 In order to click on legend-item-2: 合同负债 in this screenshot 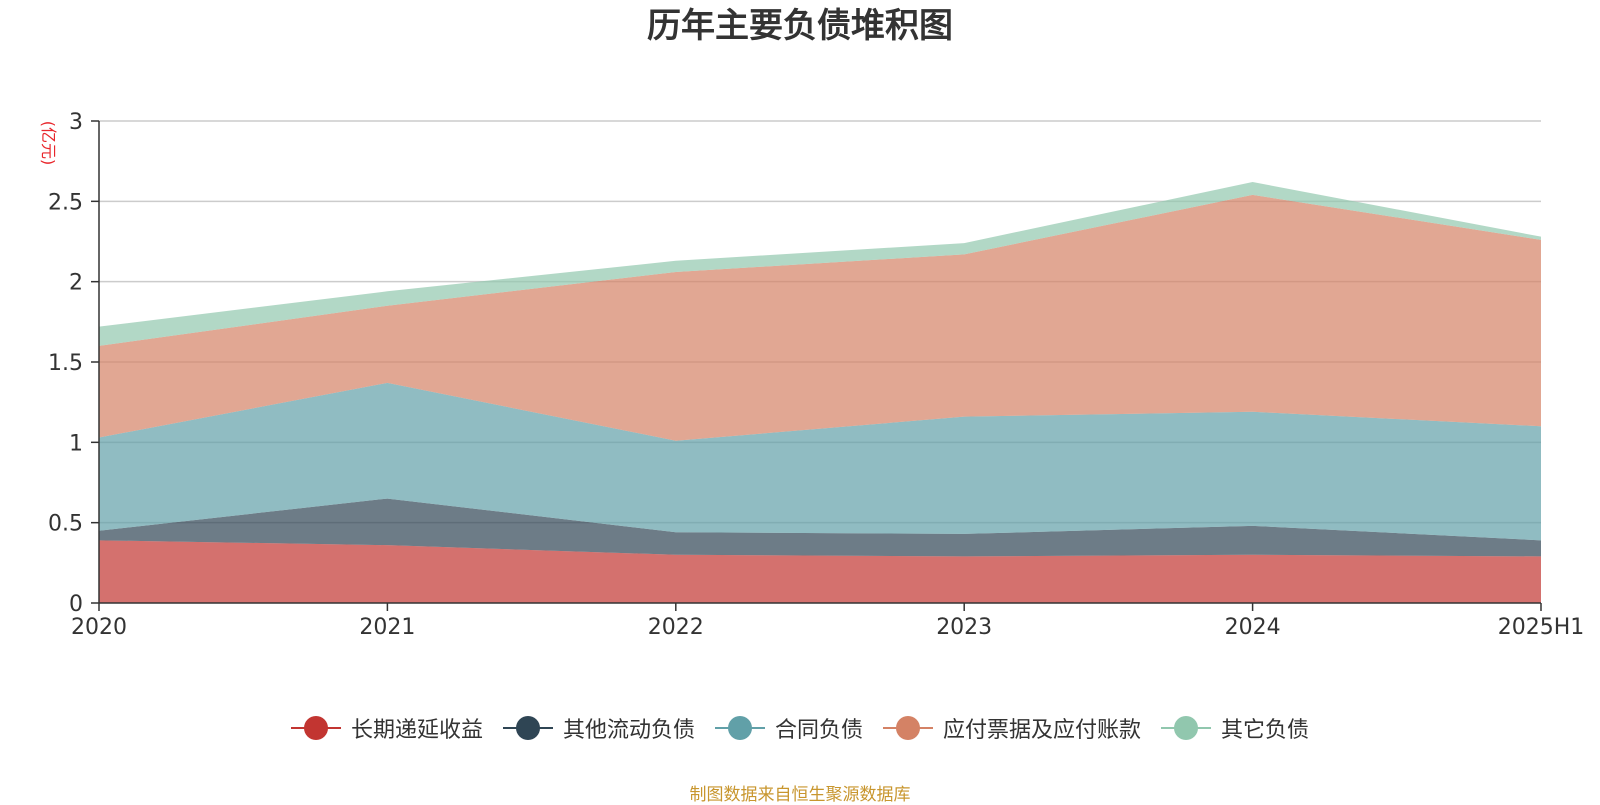, I will do `click(788, 728)`.